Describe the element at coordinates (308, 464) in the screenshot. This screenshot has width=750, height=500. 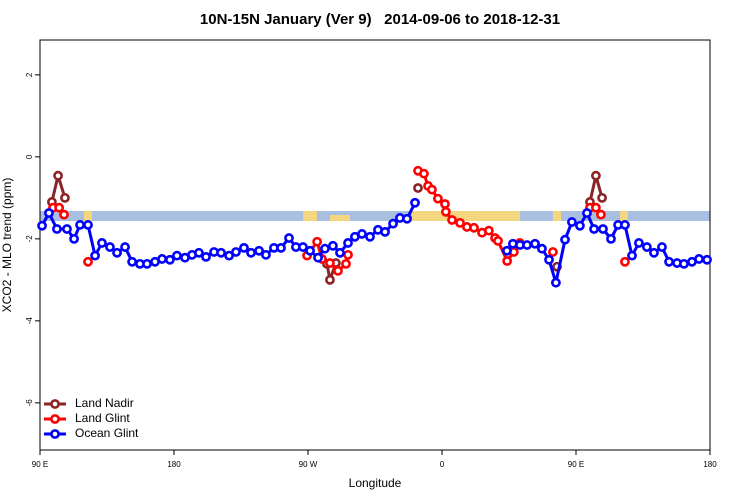
I see `x-tick-label: 90 W` at that location.